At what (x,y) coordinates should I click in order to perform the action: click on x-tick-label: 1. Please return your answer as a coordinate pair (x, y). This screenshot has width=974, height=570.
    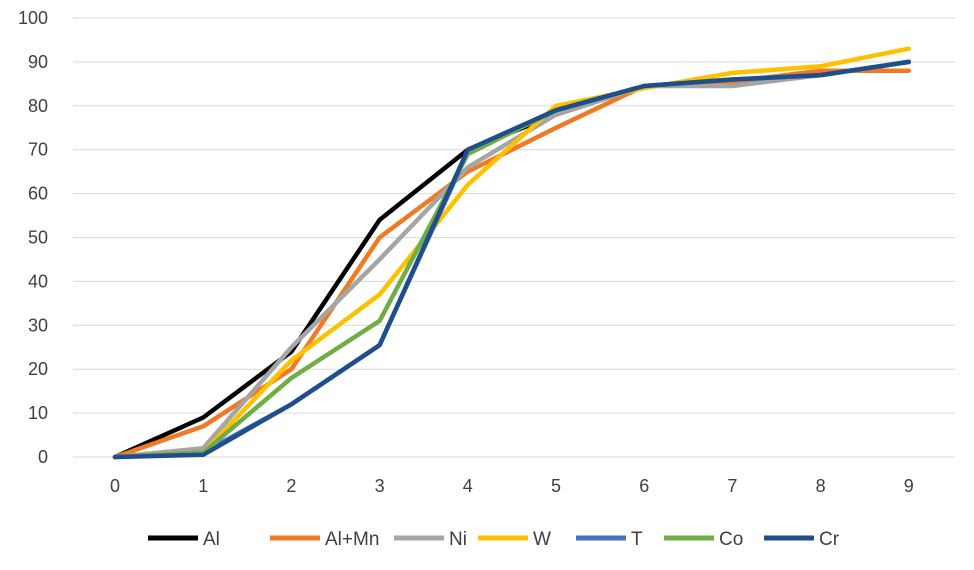
    Looking at the image, I should click on (203, 486).